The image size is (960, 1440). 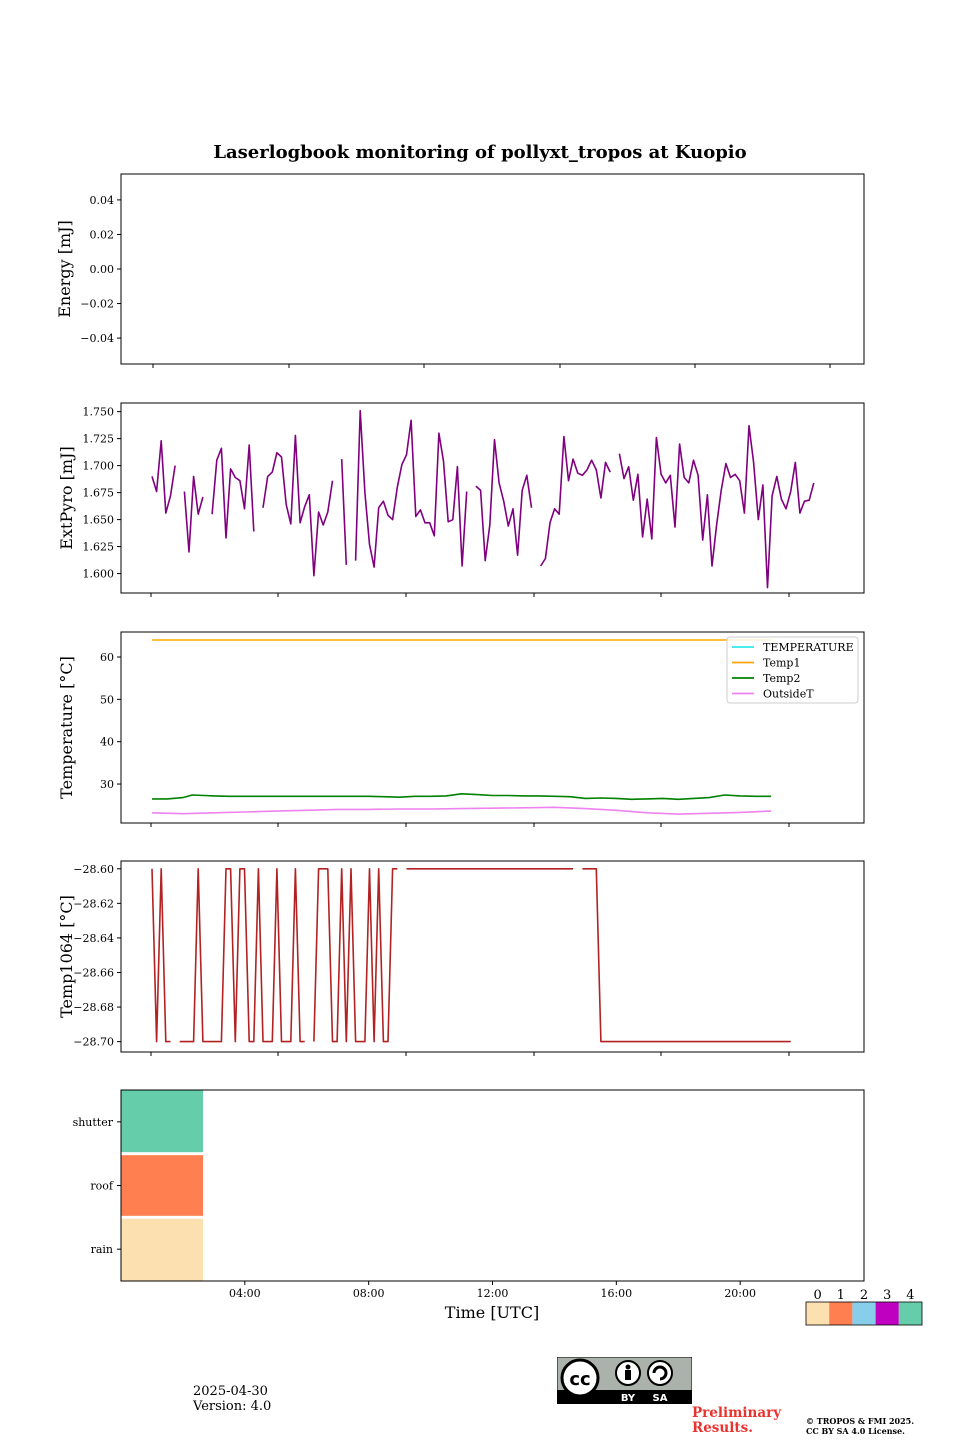 What do you see at coordinates (860, 1421) in the screenshot?
I see `copyright-line1: © TROPOS & FMI 2025.` at bounding box center [860, 1421].